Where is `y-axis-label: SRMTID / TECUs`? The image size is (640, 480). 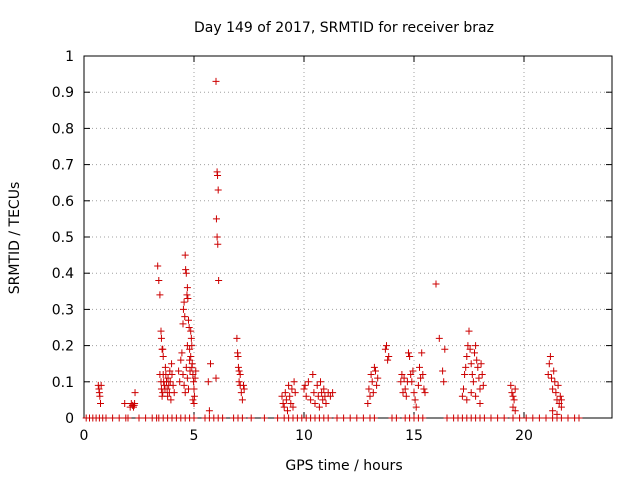 y-axis-label: SRMTID / TECUs is located at coordinates (15, 238).